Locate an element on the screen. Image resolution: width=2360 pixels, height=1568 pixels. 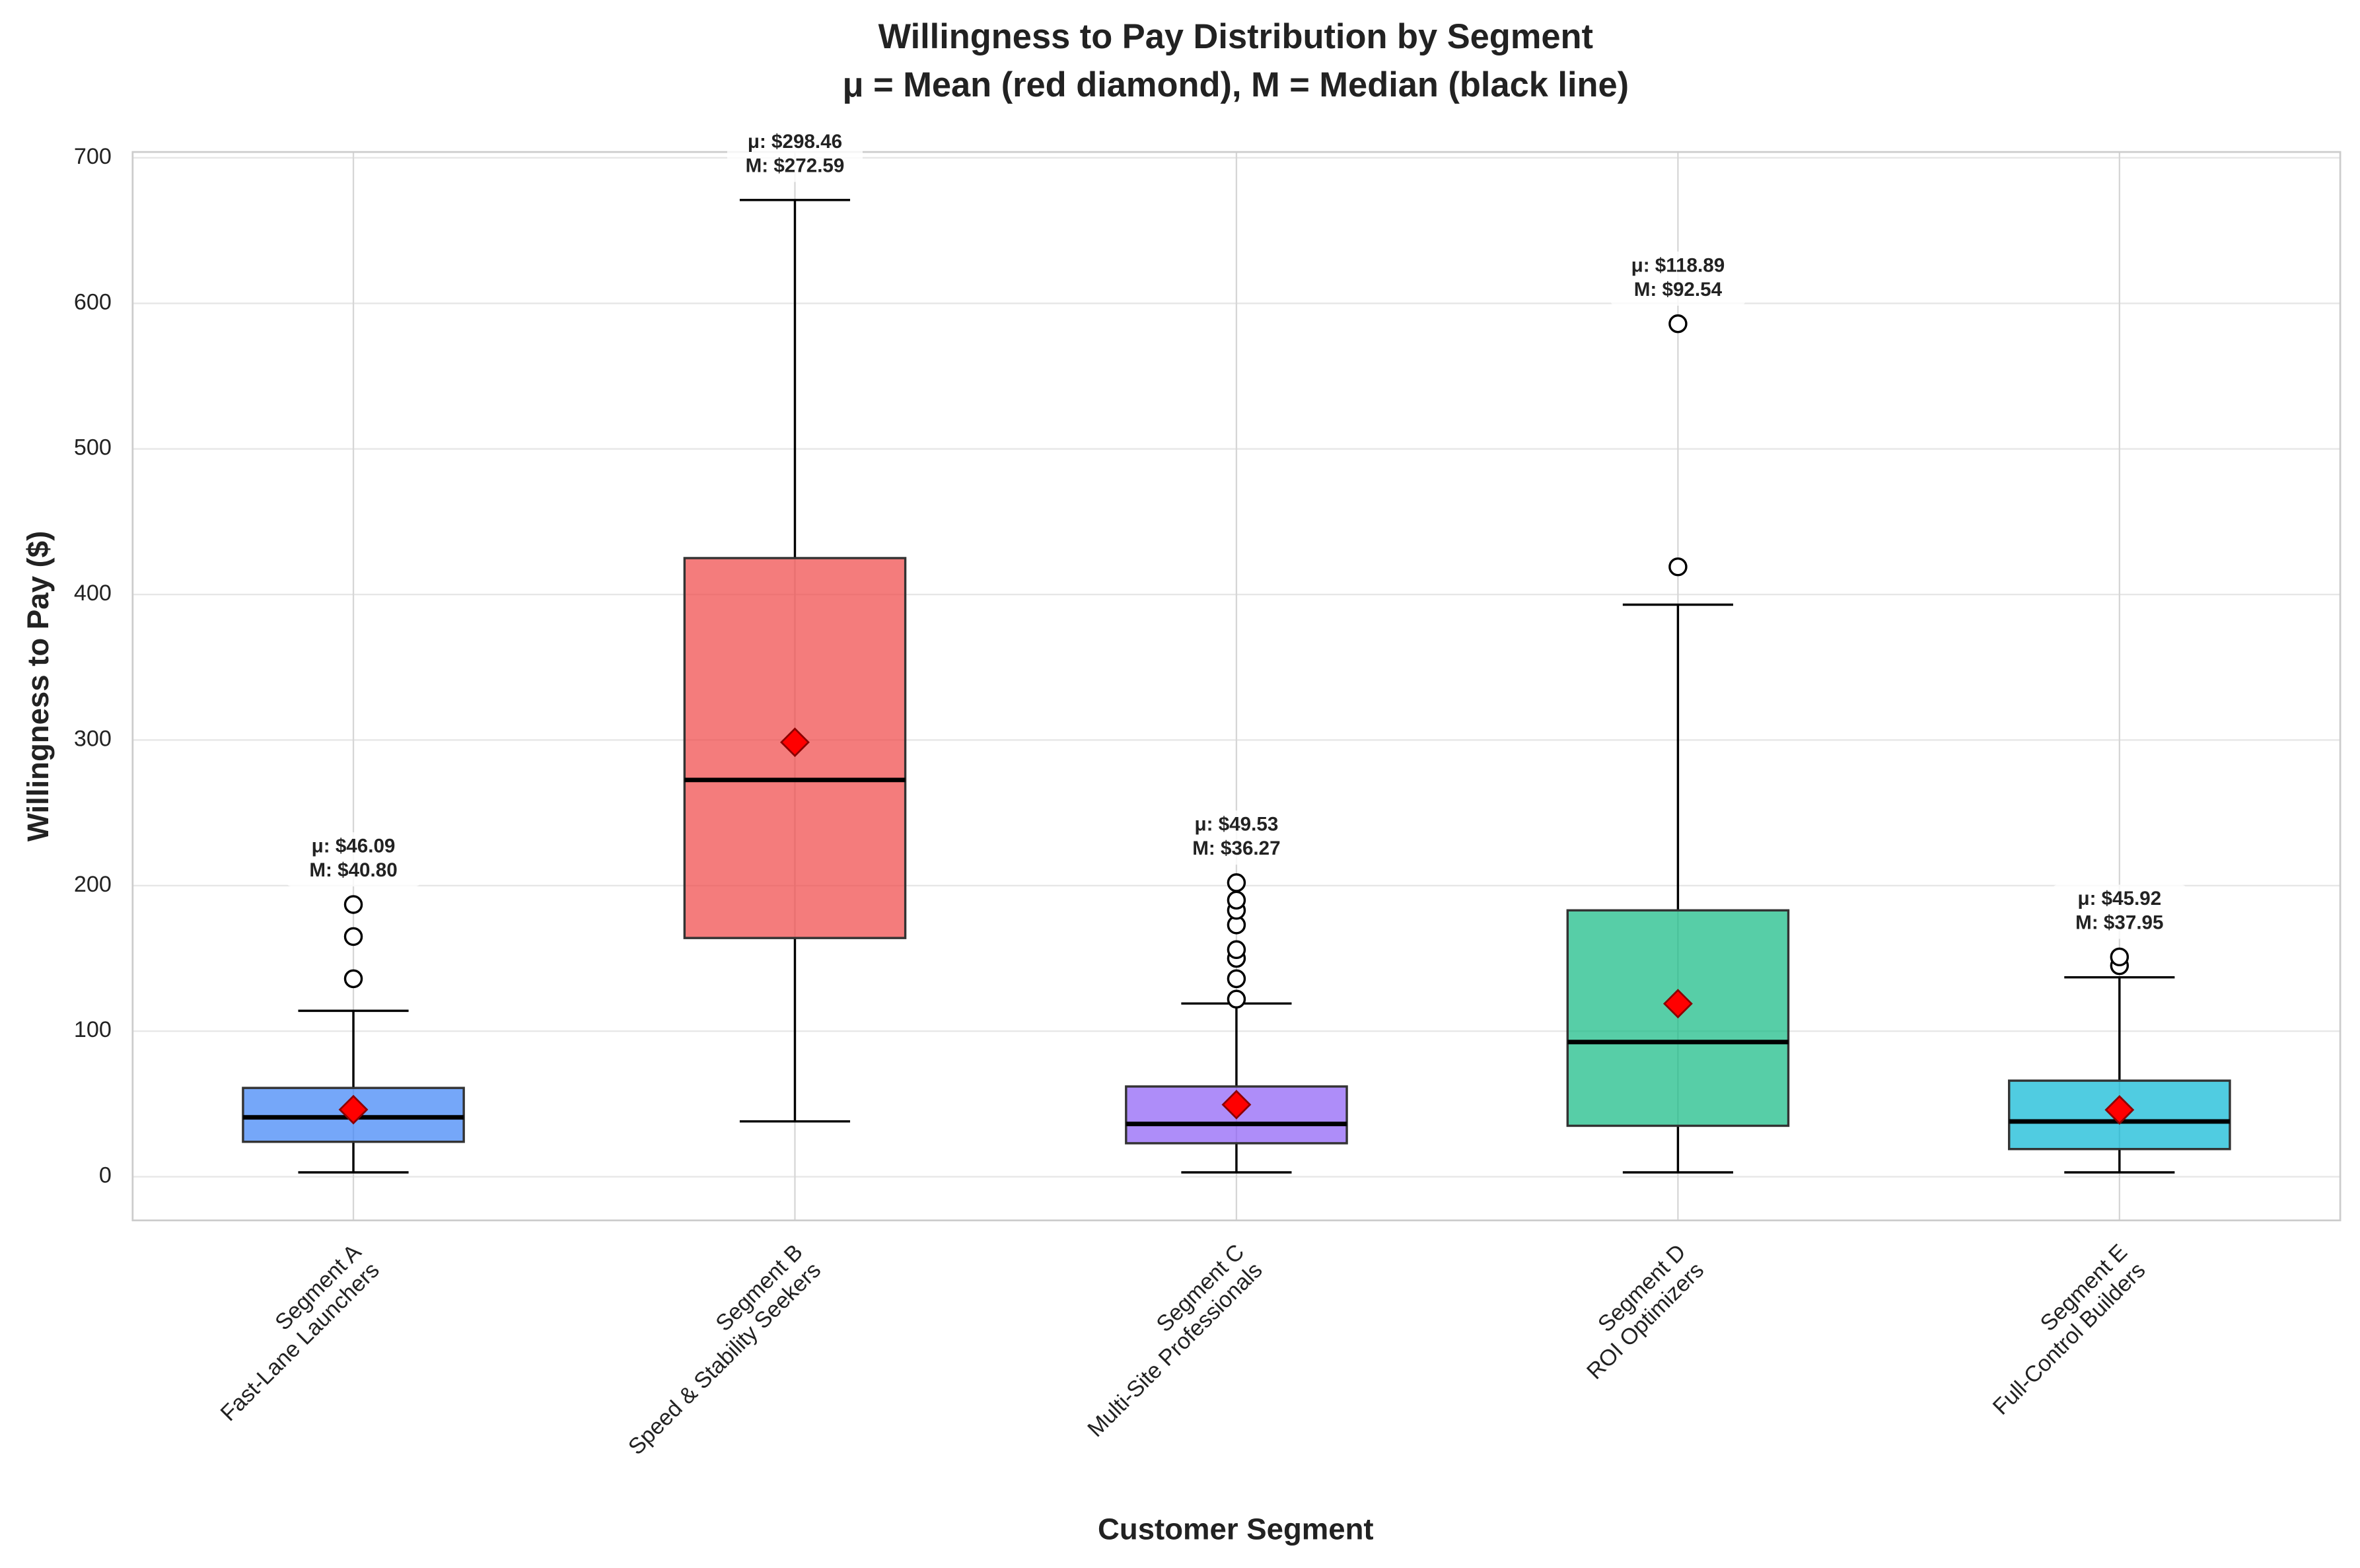
median-label: M: $36.27 is located at coordinates (1236, 848).